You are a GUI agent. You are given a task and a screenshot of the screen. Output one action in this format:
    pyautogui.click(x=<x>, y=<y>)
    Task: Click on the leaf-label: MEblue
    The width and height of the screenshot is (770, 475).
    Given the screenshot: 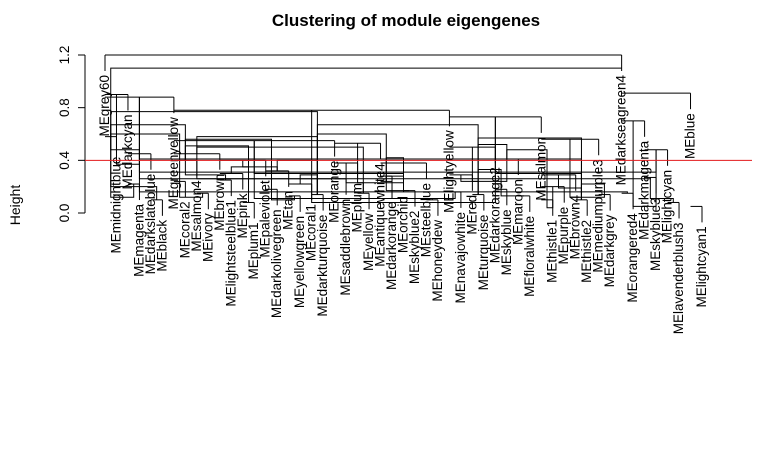 What is the action you would take?
    pyautogui.click(x=690, y=136)
    